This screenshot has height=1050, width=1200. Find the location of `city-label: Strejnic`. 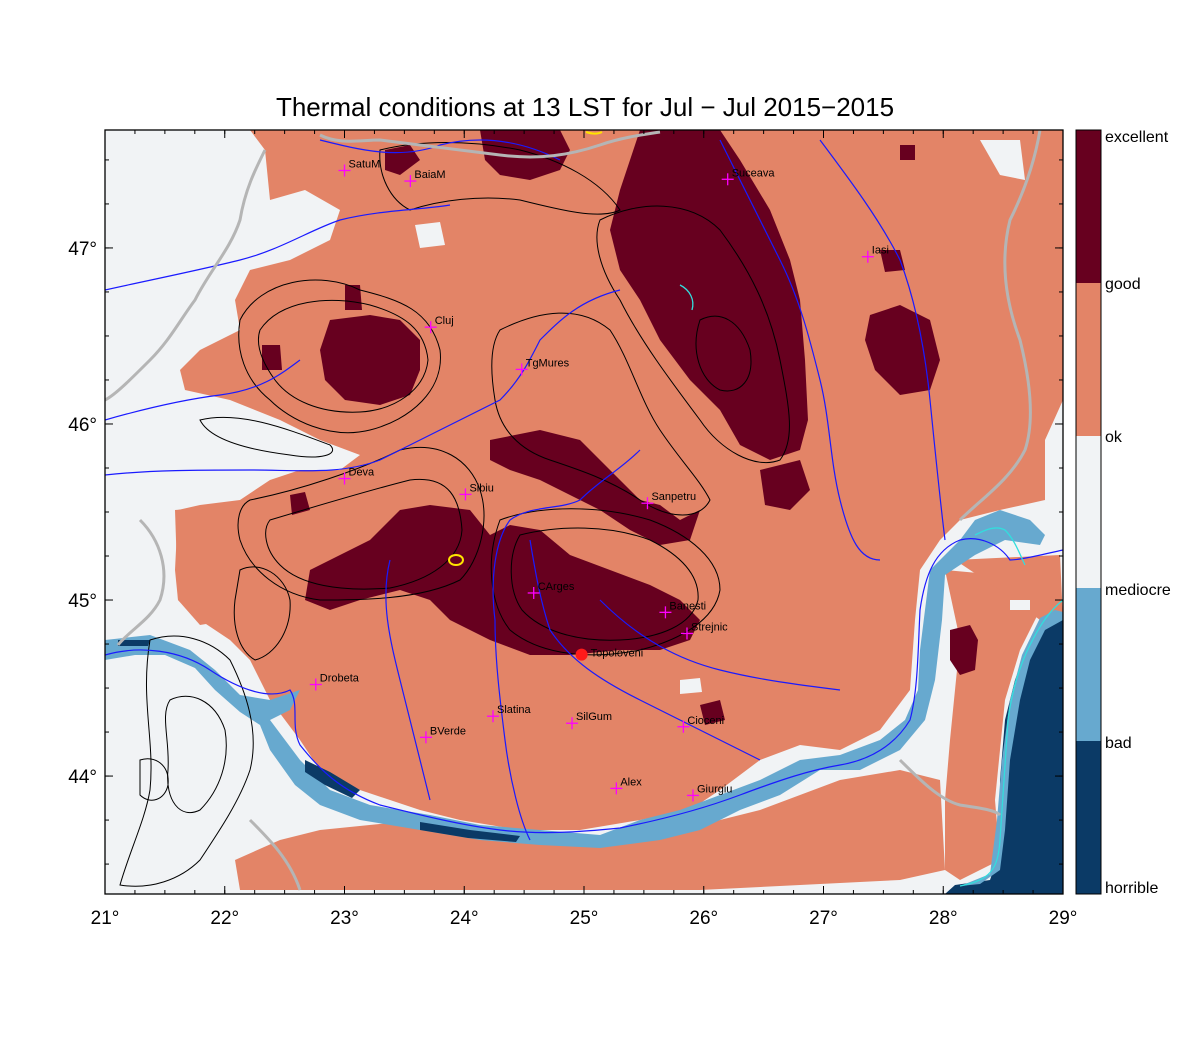

city-label: Strejnic is located at coordinates (709, 627).